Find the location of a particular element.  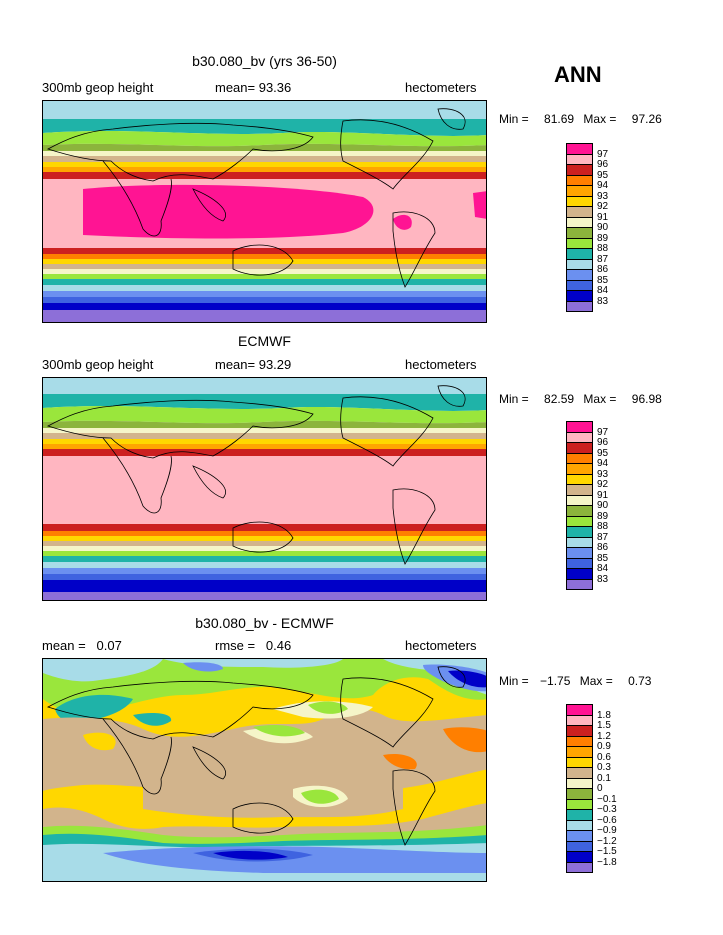

panel-1-map-svg is located at coordinates (264, 211).